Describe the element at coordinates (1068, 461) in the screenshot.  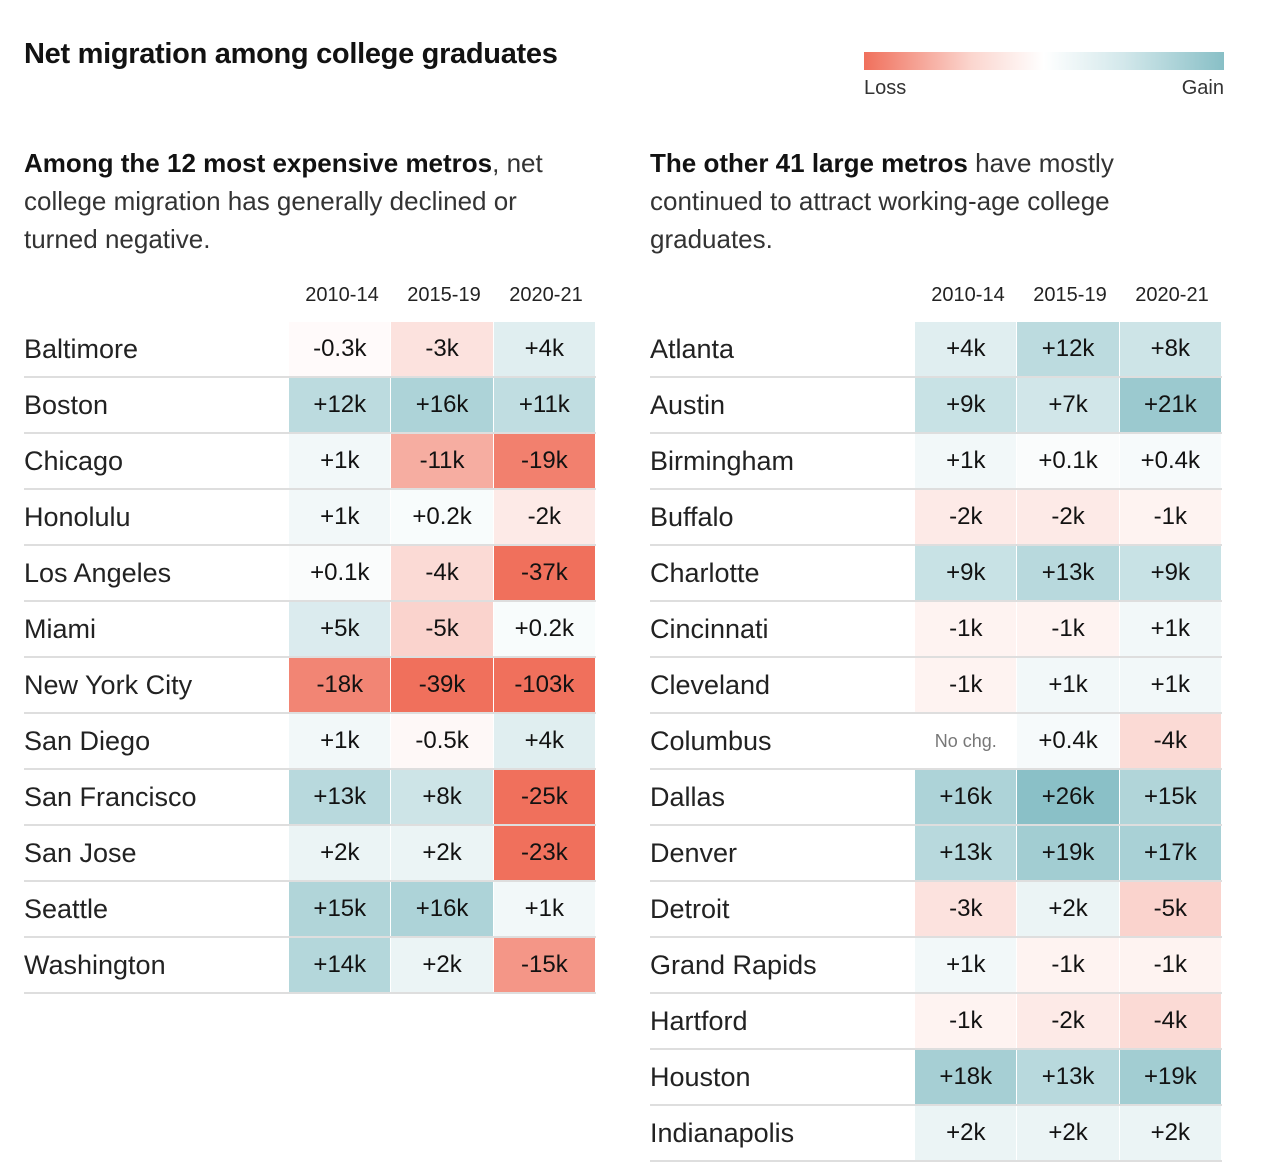
I see `heatmap-cell: +0.1k` at that location.